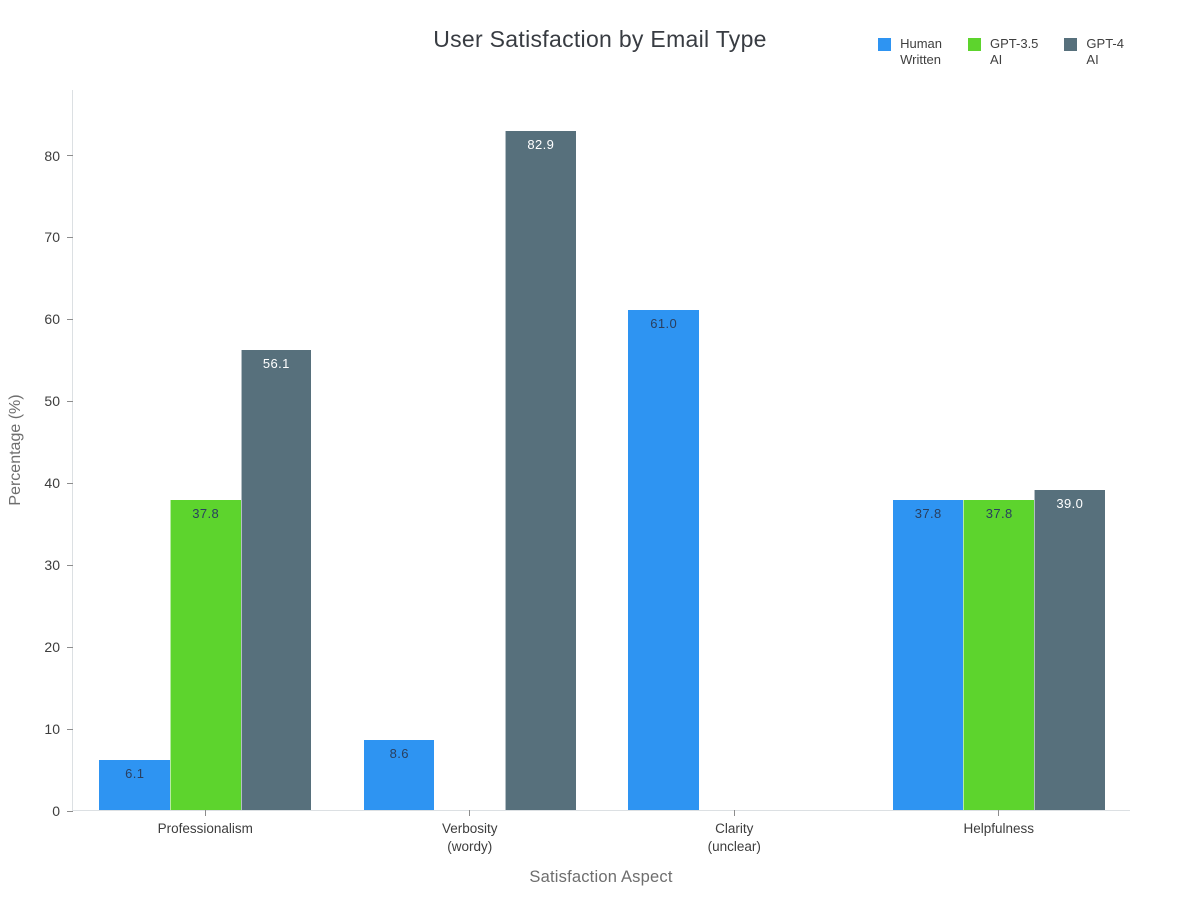 Image resolution: width=1200 pixels, height=900 pixels. Describe the element at coordinates (52, 401) in the screenshot. I see `y-tick-label: 50` at that location.